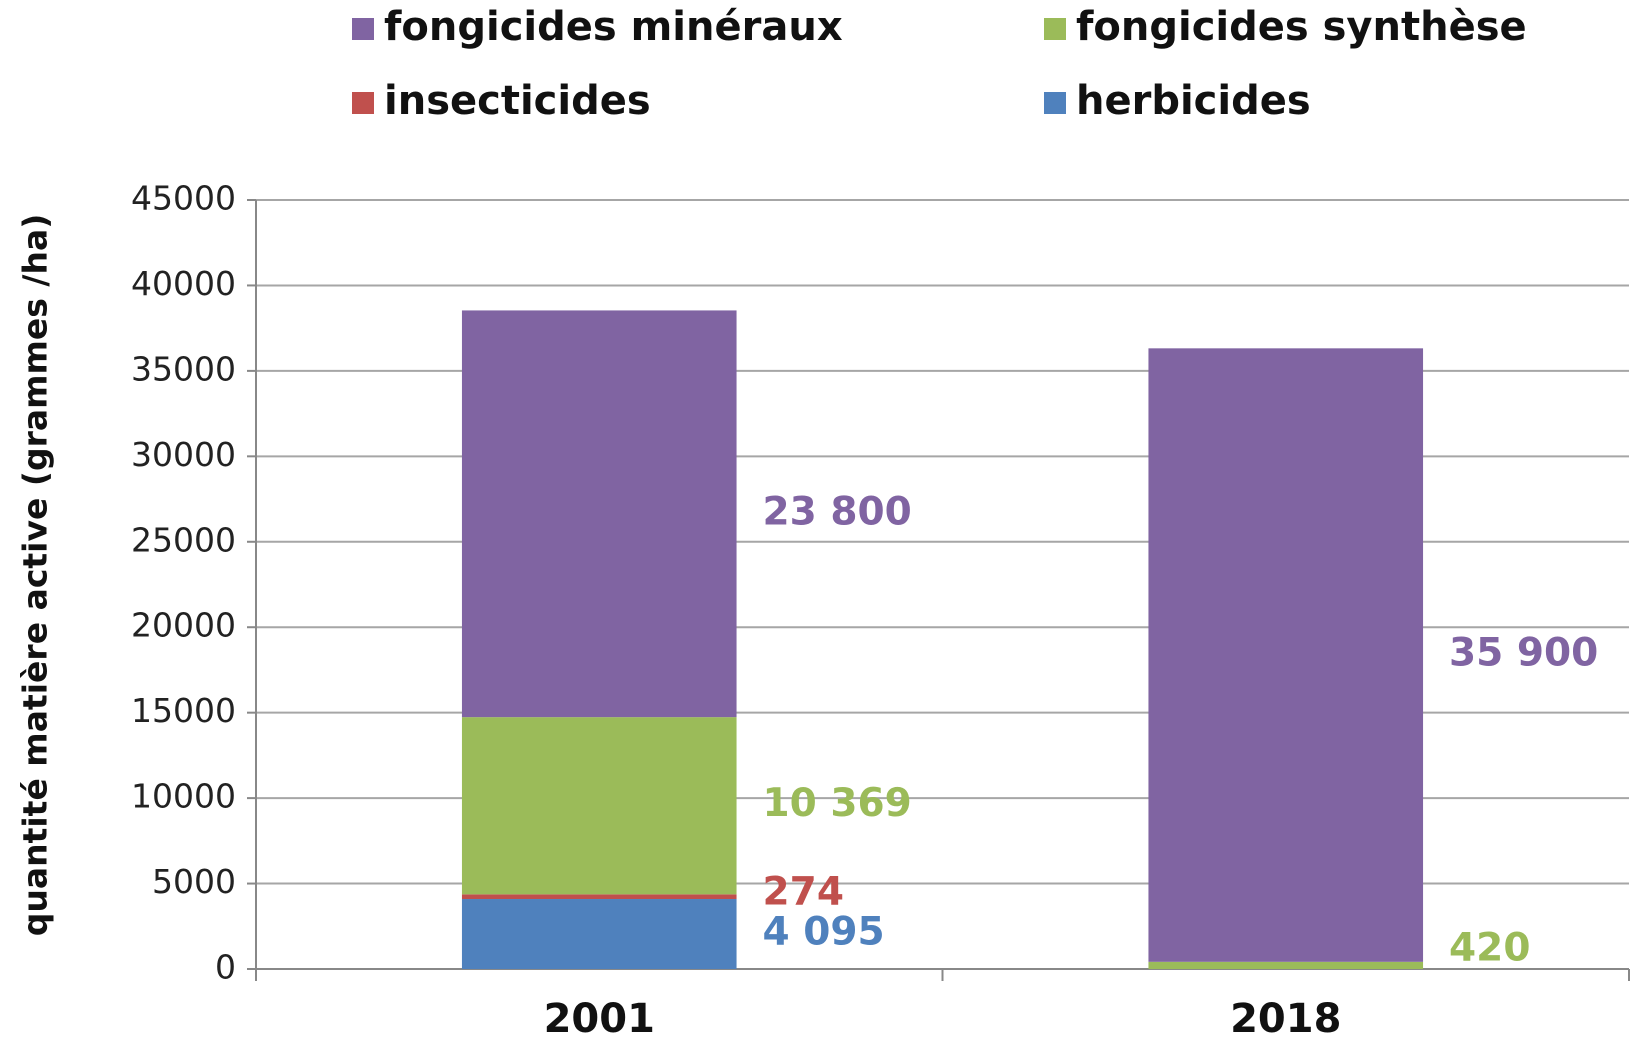 The width and height of the screenshot is (1637, 1043). I want to click on y-tick-label: 20000, so click(183, 625).